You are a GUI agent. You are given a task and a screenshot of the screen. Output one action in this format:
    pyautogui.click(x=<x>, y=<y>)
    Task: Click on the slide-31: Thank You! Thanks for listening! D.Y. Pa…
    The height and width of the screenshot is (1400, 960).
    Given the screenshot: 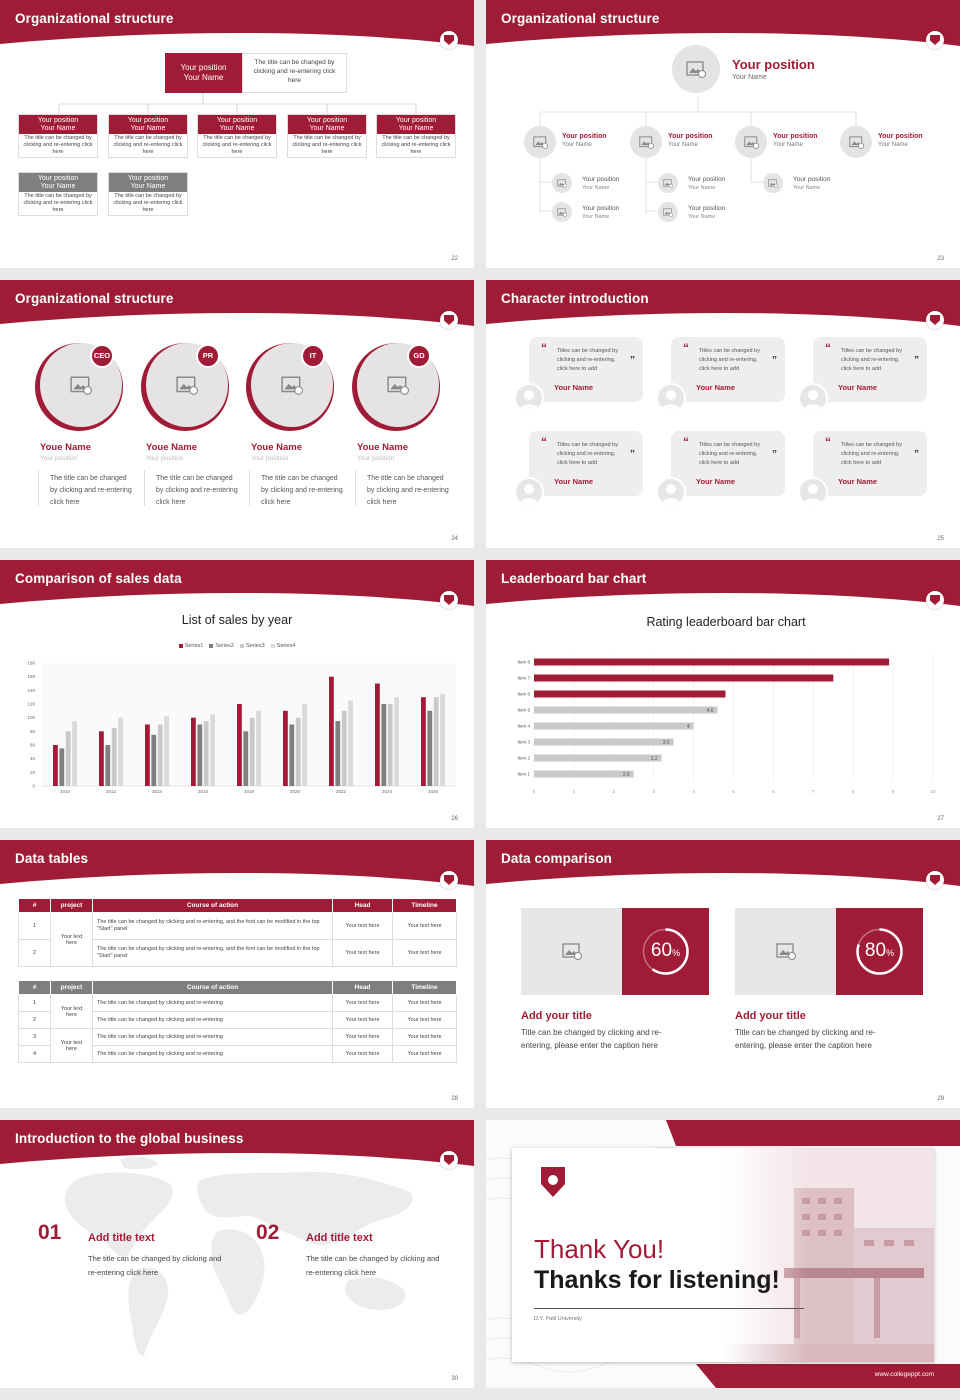 What is the action you would take?
    pyautogui.click(x=723, y=1254)
    